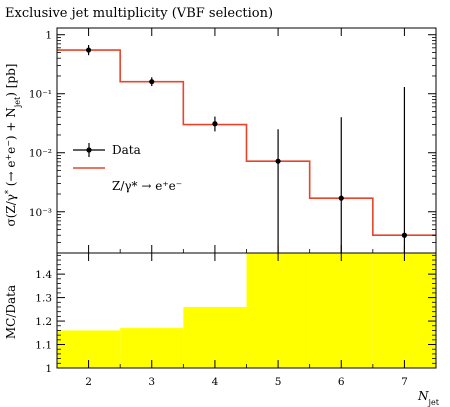  What do you see at coordinates (48, 36) in the screenshot?
I see `y-tick-label: 1` at bounding box center [48, 36].